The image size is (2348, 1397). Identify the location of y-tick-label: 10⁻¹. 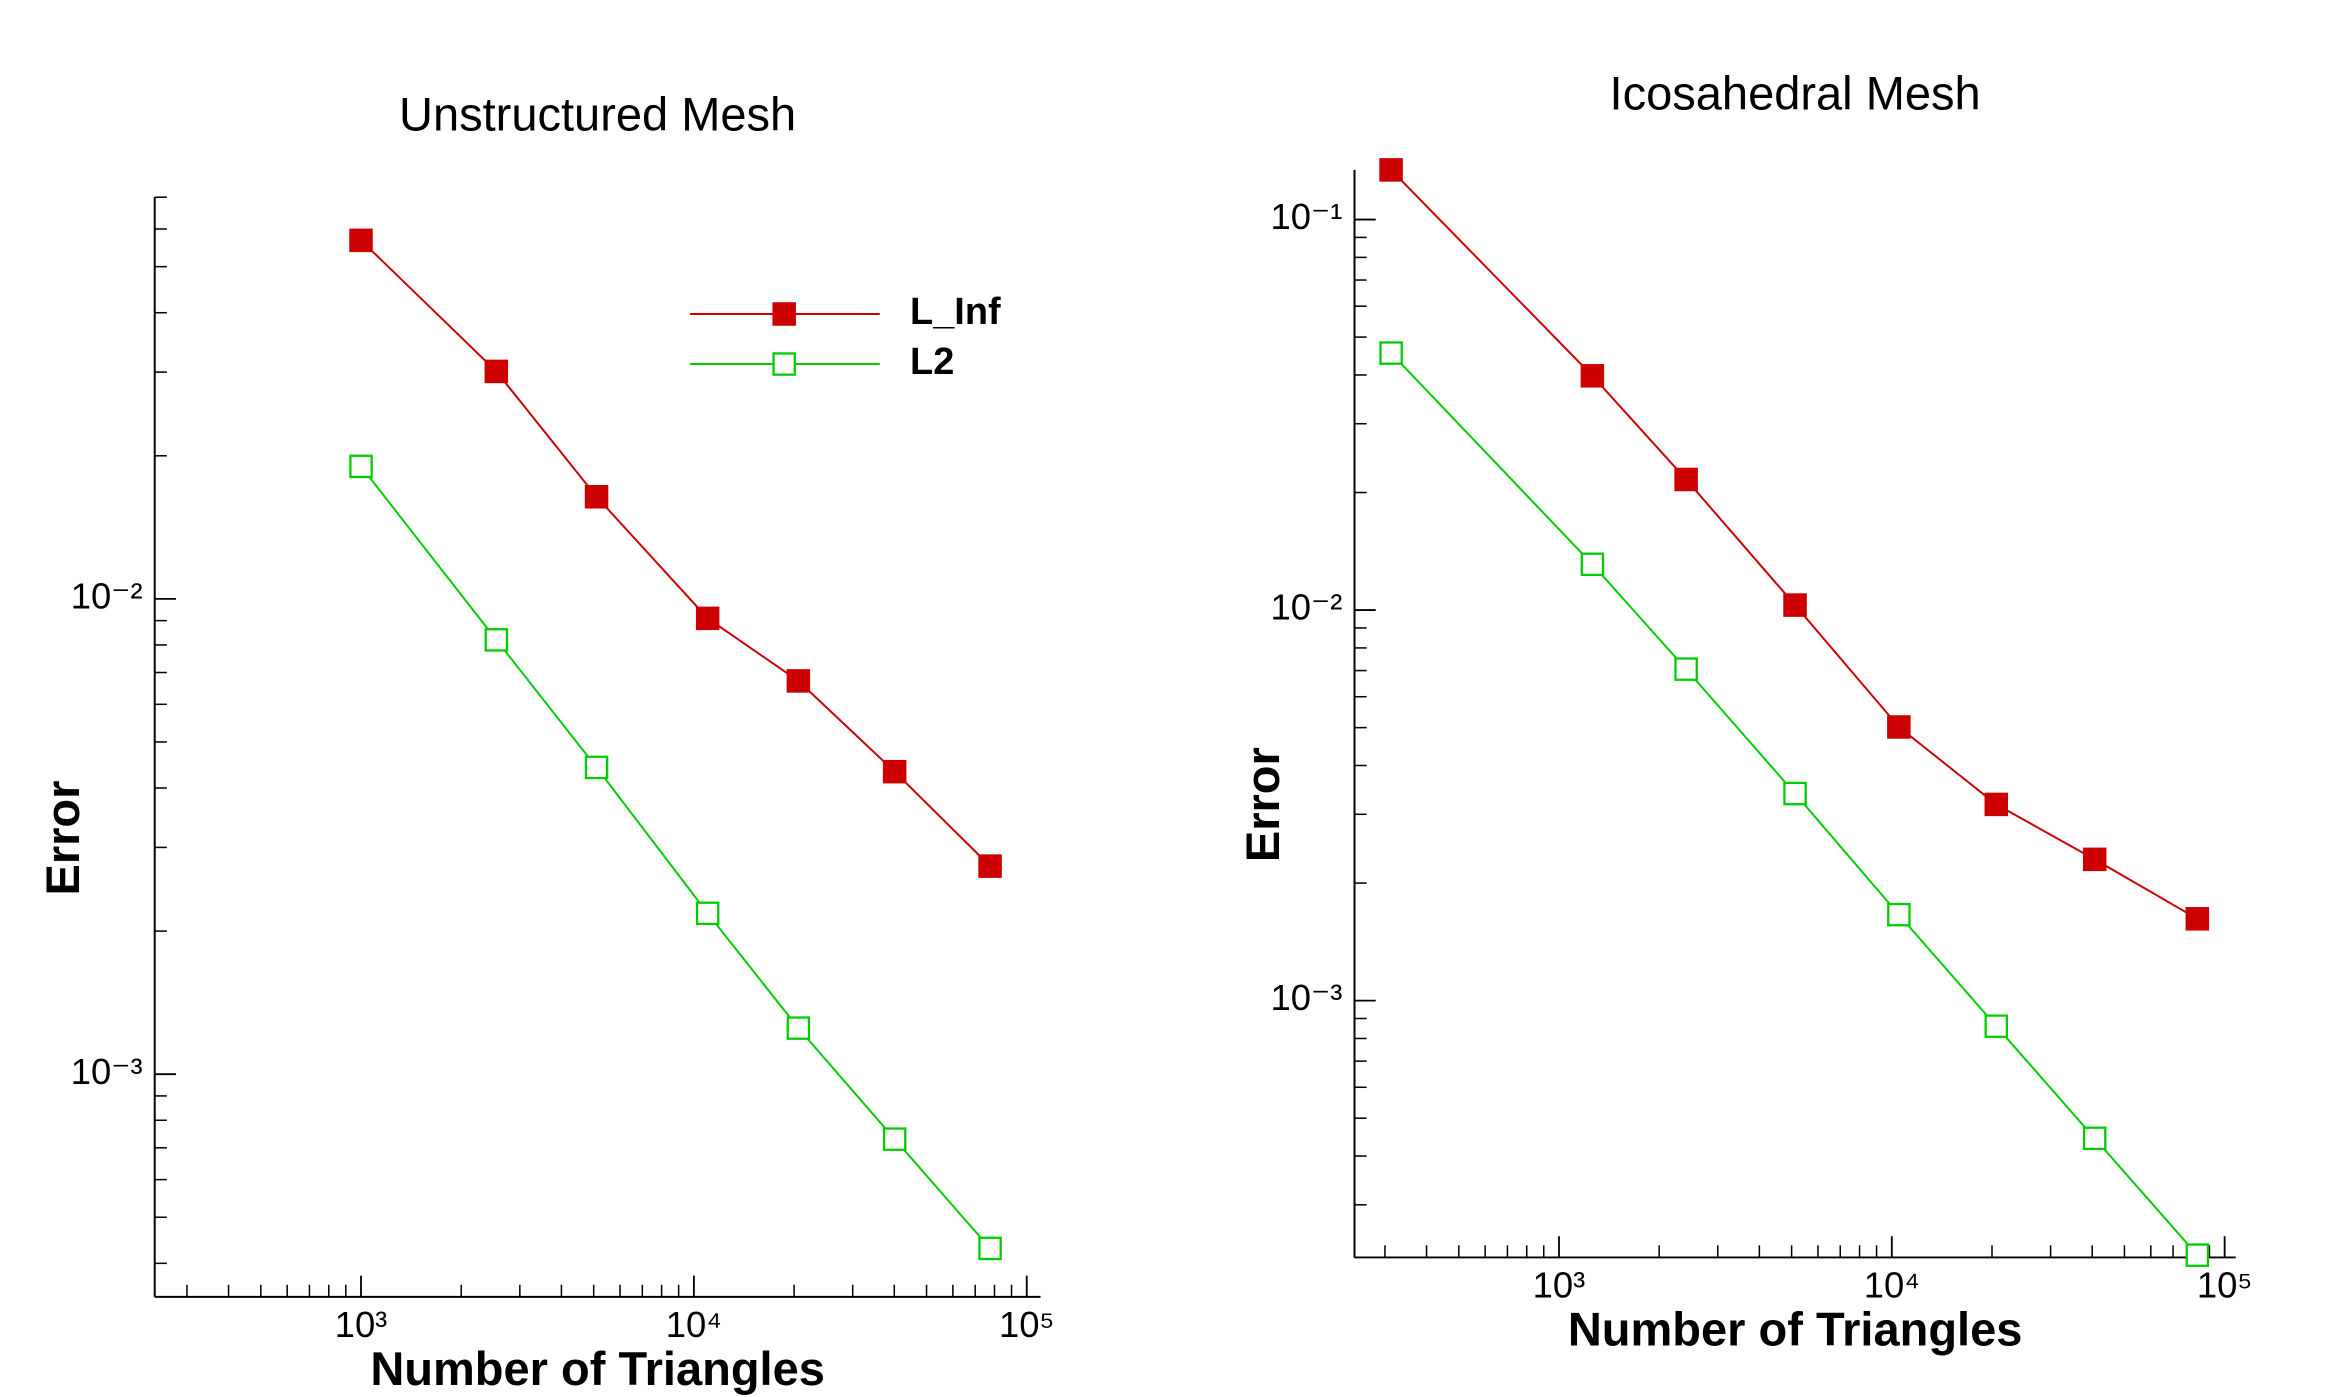
(1307, 216).